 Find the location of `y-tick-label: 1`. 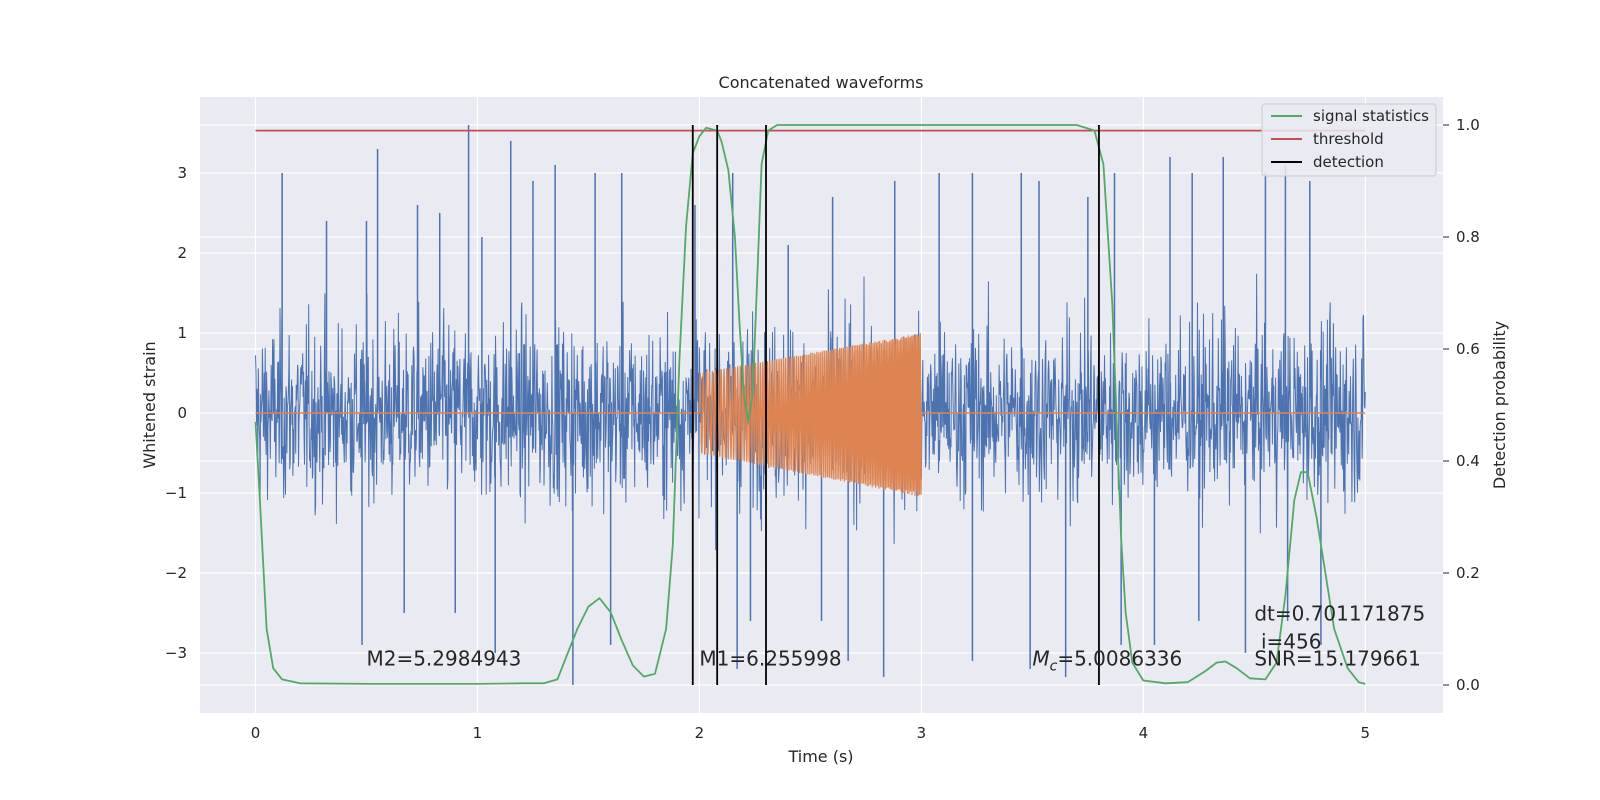

y-tick-label: 1 is located at coordinates (182, 333).